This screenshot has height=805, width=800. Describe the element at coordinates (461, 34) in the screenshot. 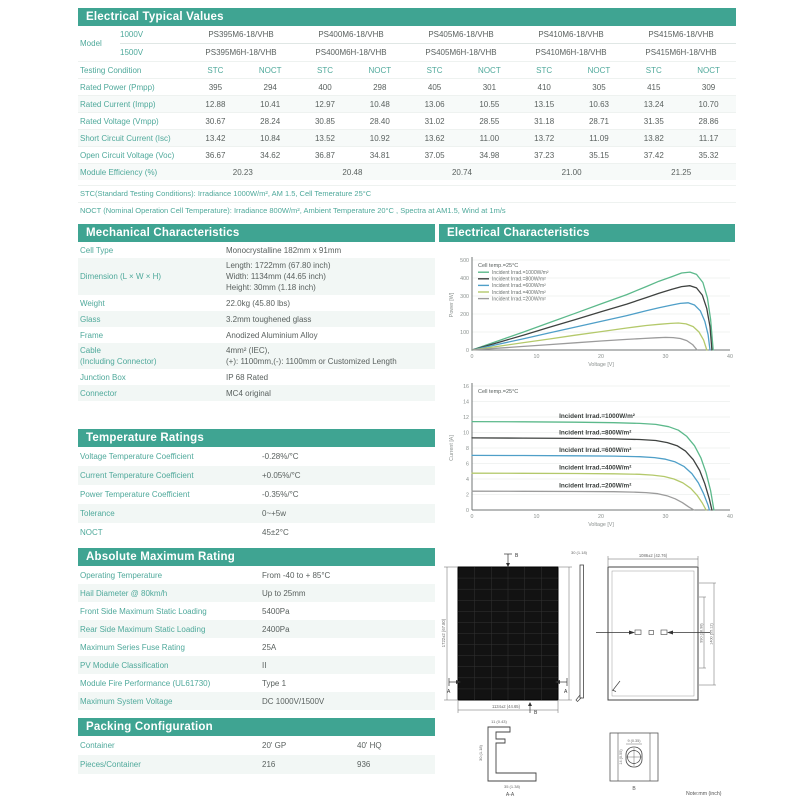

I see `model-name: PS405M6-18/VHB` at that location.